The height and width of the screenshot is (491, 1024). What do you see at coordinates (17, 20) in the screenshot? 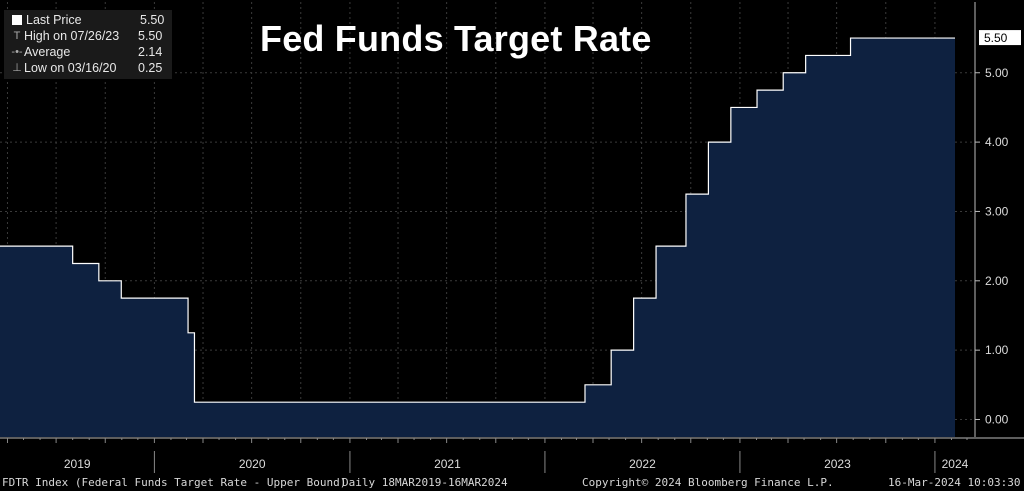
I see `legend-last-swatch` at bounding box center [17, 20].